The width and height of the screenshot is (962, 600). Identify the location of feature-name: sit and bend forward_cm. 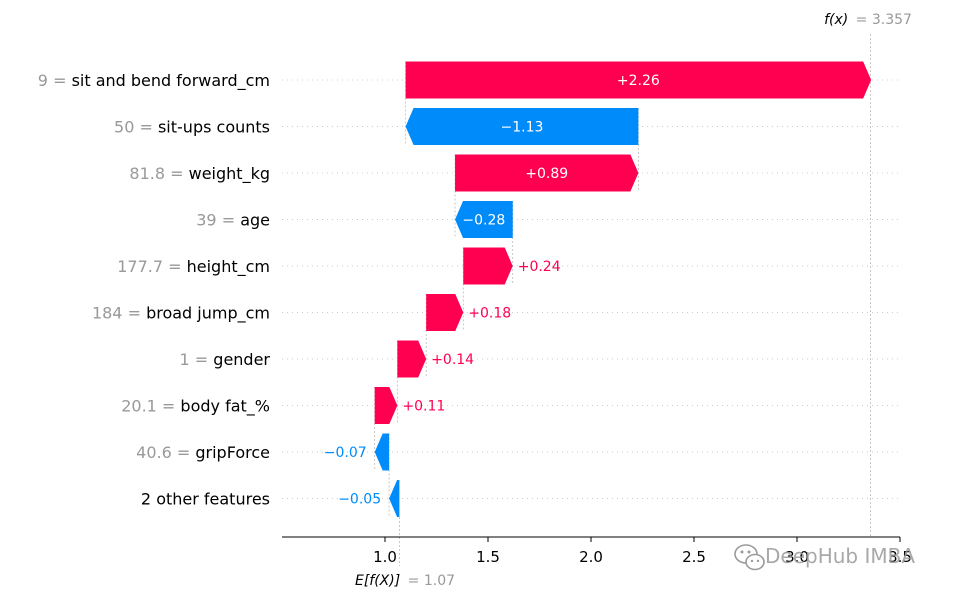
(171, 81).